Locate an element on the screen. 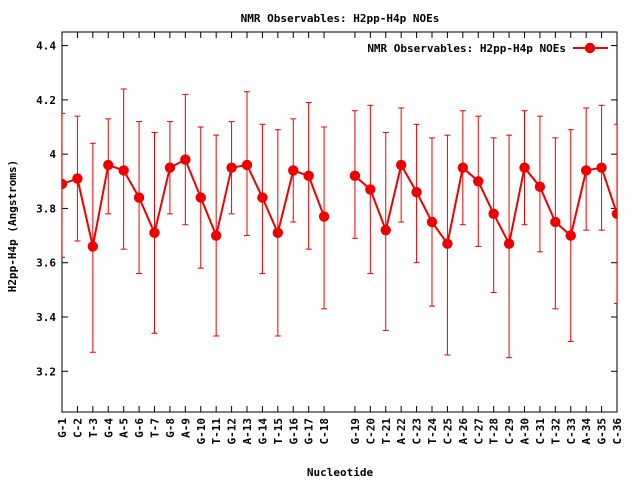  x-tick-label: T-11 is located at coordinates (216, 431).